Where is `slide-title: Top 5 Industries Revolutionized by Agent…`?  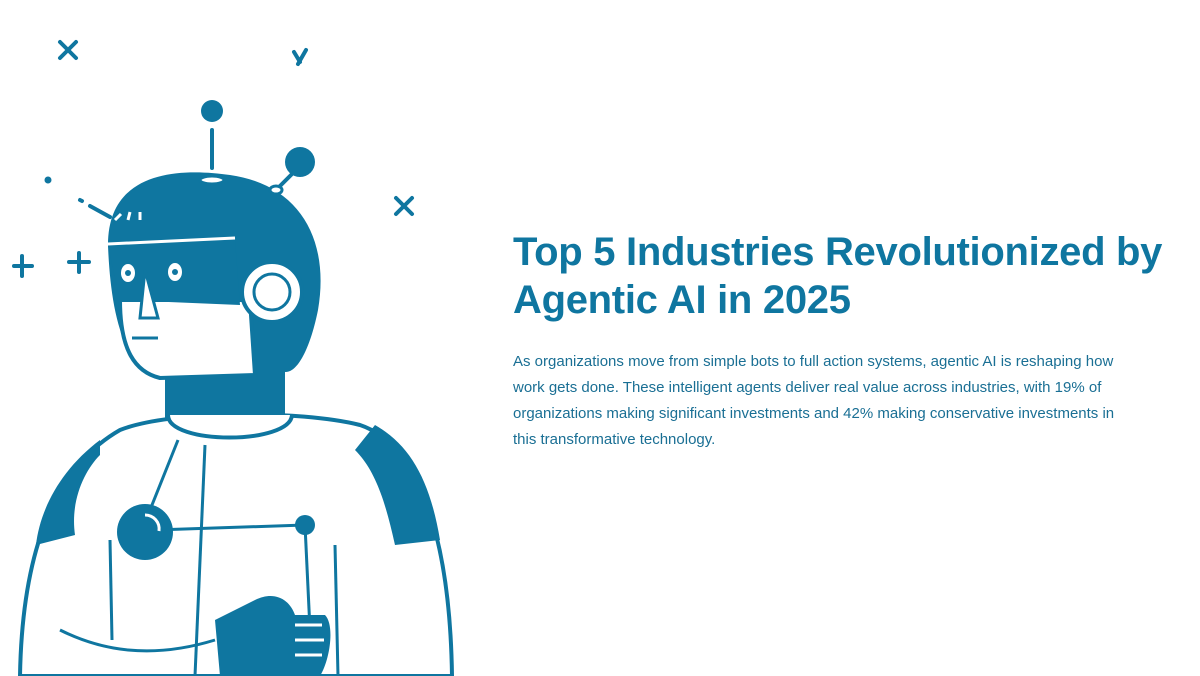 slide-title: Top 5 Industries Revolutionized by Agent… is located at coordinates (838, 276).